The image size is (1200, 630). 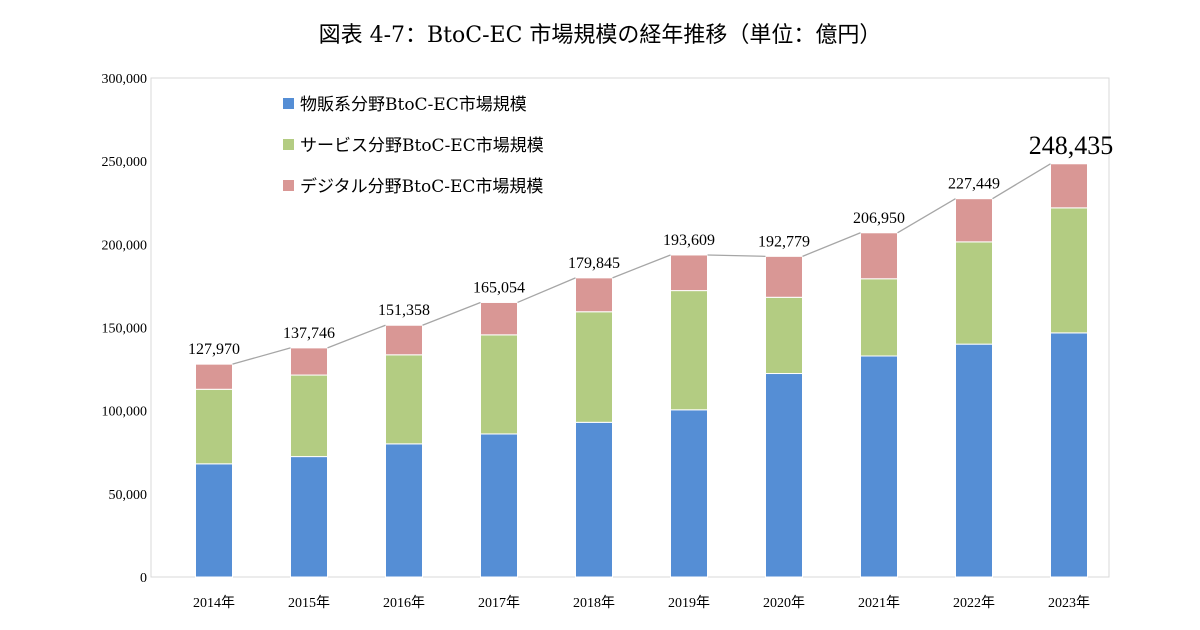 What do you see at coordinates (125, 245) in the screenshot?
I see `y-tick-label: 200,000` at bounding box center [125, 245].